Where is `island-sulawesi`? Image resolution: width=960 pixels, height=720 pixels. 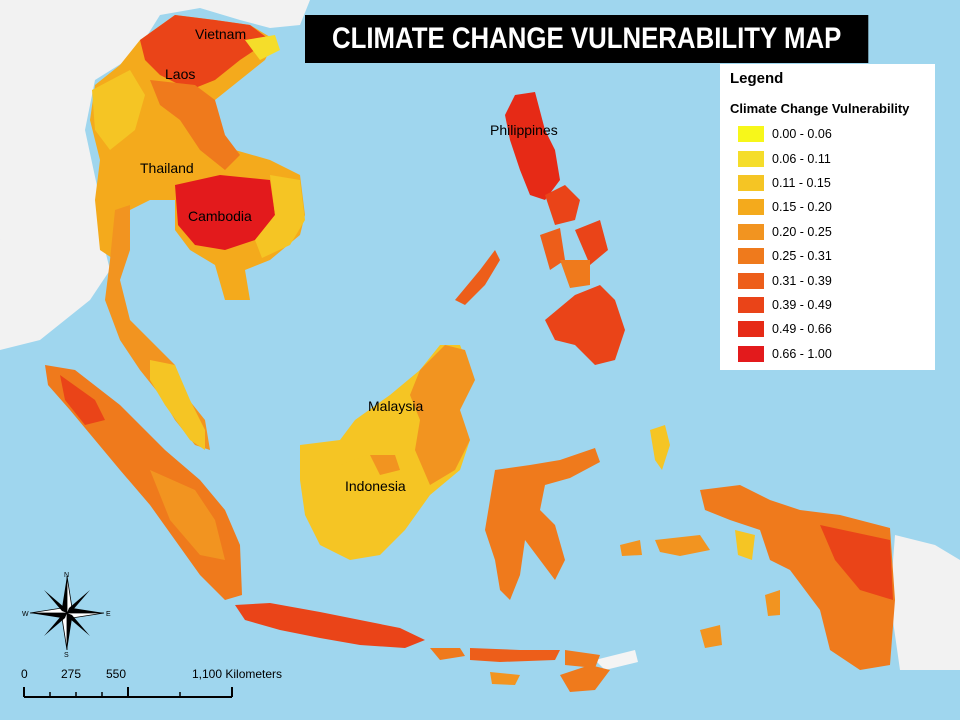 island-sulawesi is located at coordinates (542, 524).